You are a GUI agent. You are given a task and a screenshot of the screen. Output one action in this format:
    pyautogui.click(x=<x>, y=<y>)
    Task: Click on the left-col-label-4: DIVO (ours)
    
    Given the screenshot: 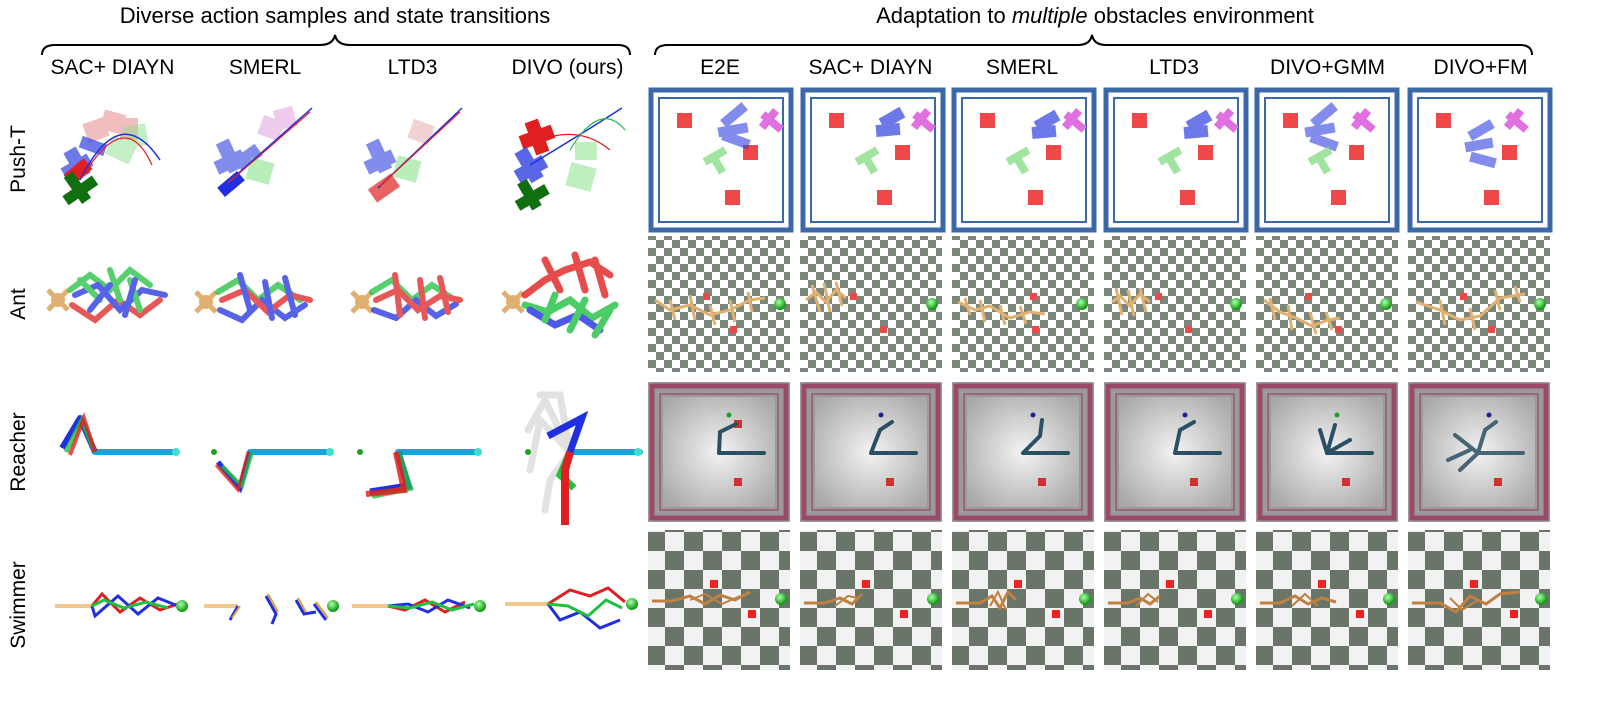 What is the action you would take?
    pyautogui.click(x=567, y=67)
    